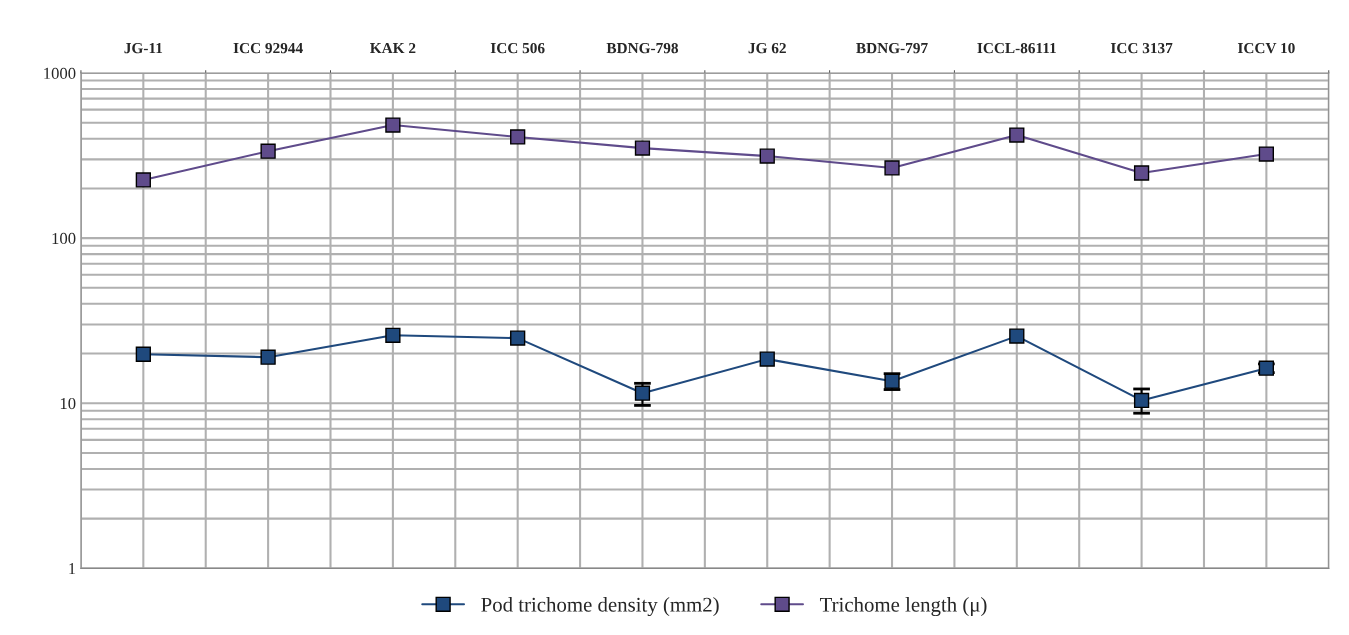 This screenshot has width=1349, height=635. I want to click on x-tick-label: JG-11, so click(143, 48).